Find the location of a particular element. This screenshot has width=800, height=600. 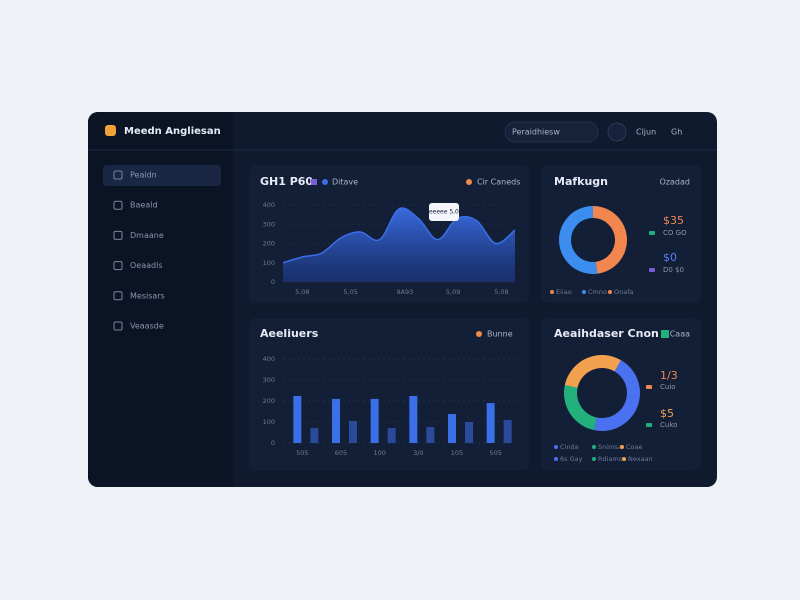

sidebar is located at coordinates (160, 299).